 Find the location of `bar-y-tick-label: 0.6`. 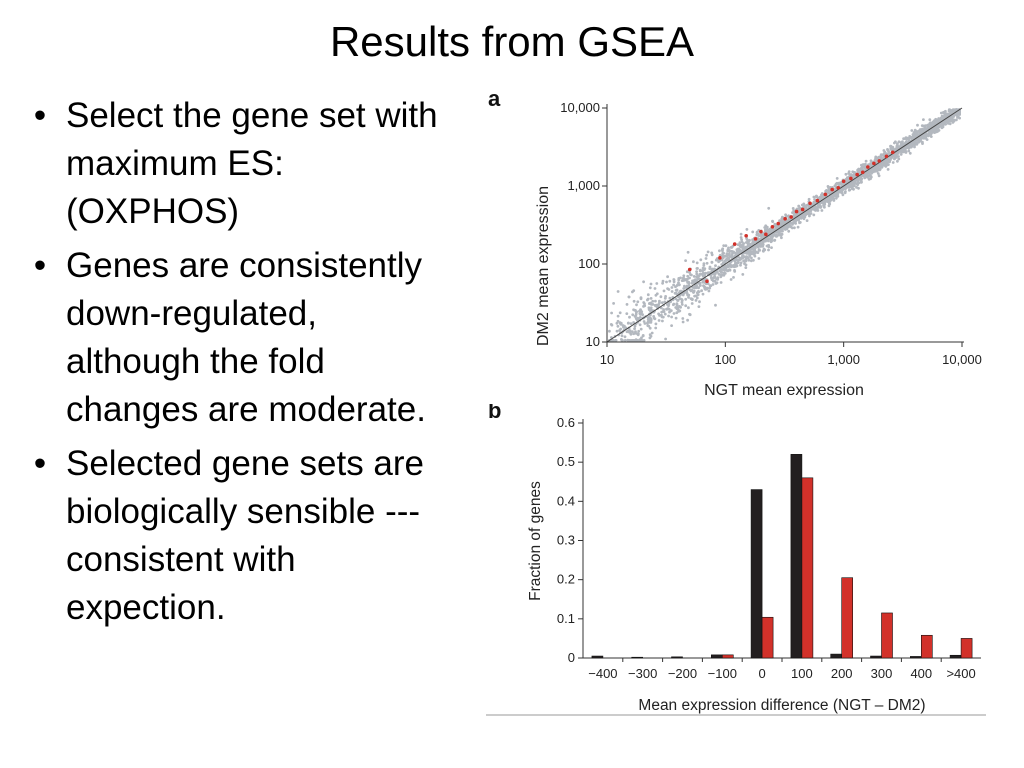

bar-y-tick-label: 0.6 is located at coordinates (566, 422).